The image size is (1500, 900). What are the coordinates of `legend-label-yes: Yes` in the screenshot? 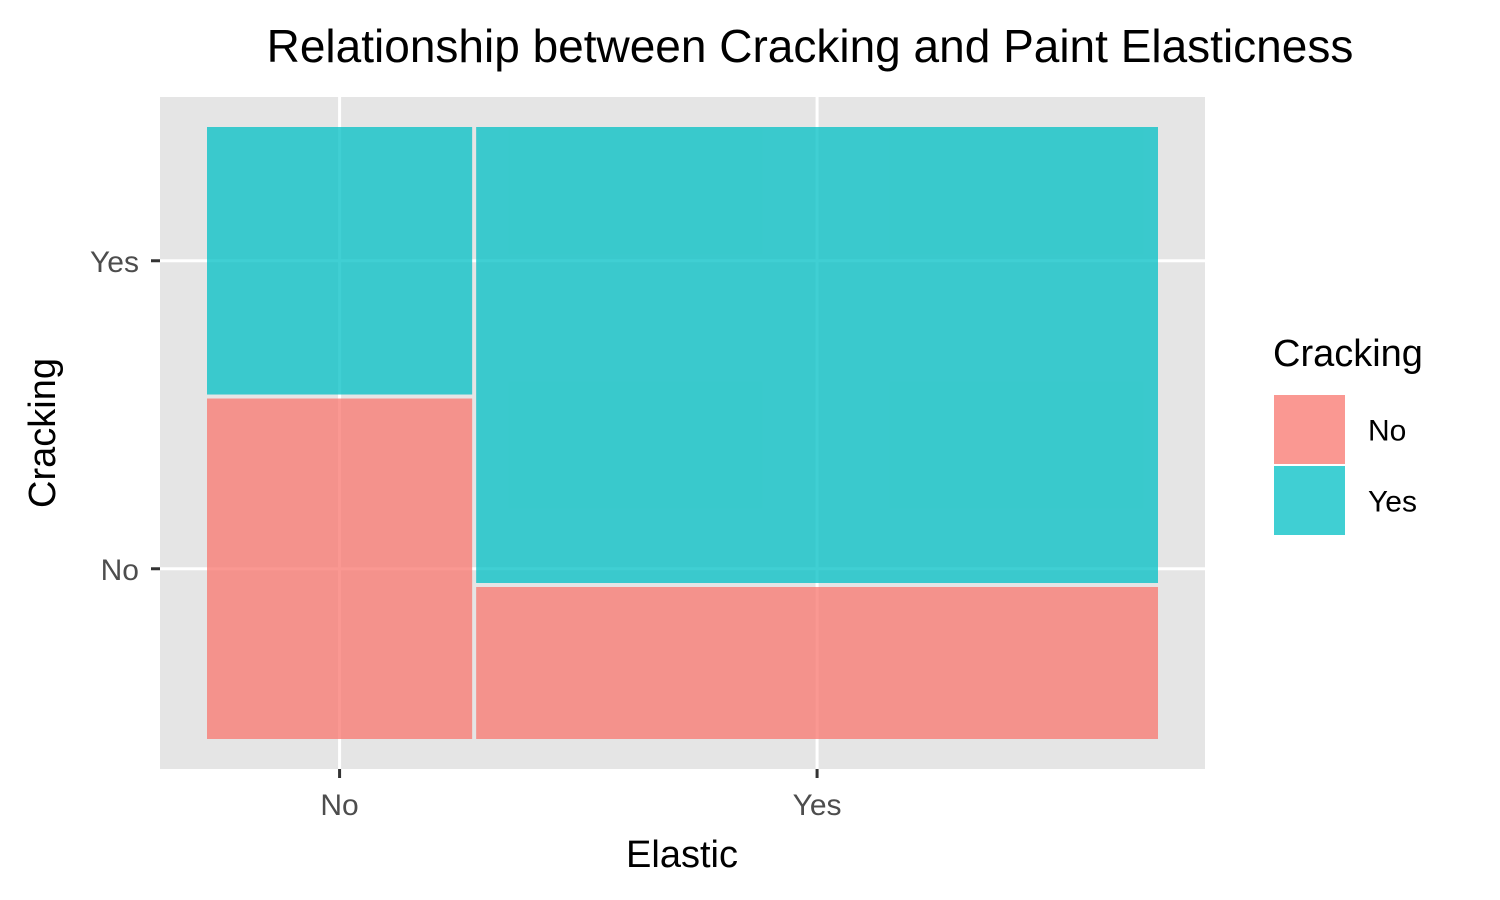 It's located at (1392, 502).